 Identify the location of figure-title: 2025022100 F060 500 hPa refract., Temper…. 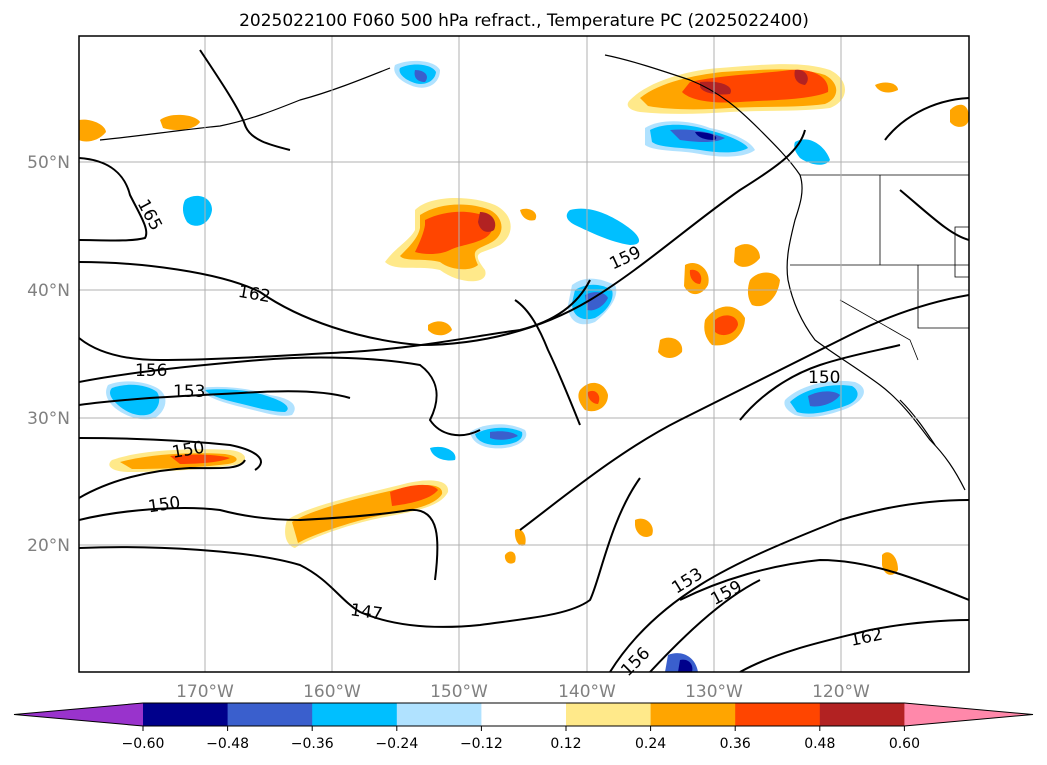
(524, 21).